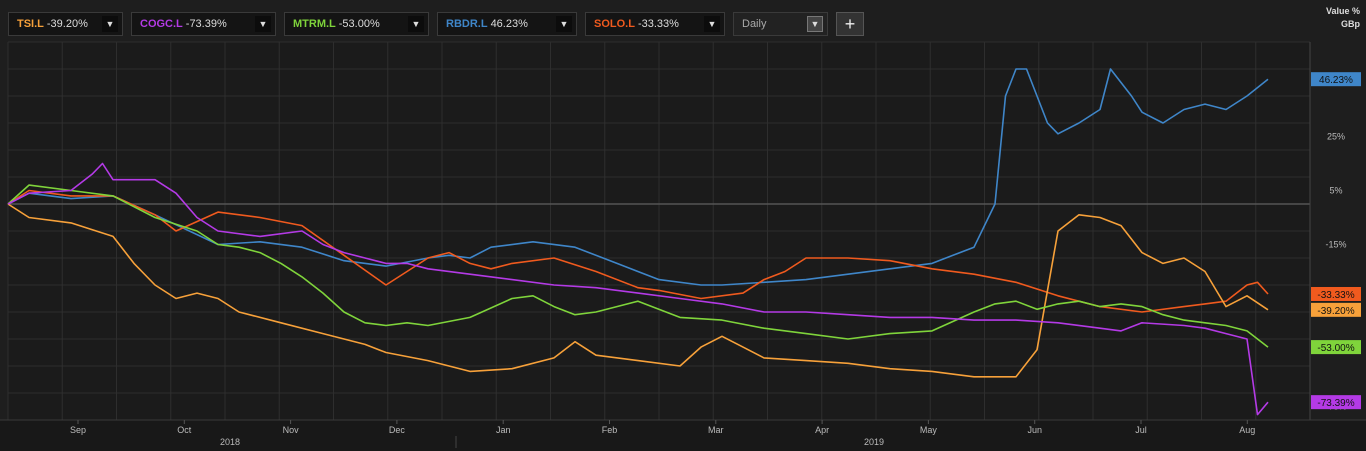 This screenshot has height=451, width=1366. Describe the element at coordinates (780, 24) in the screenshot. I see `interval-select: Daily ▼` at that location.